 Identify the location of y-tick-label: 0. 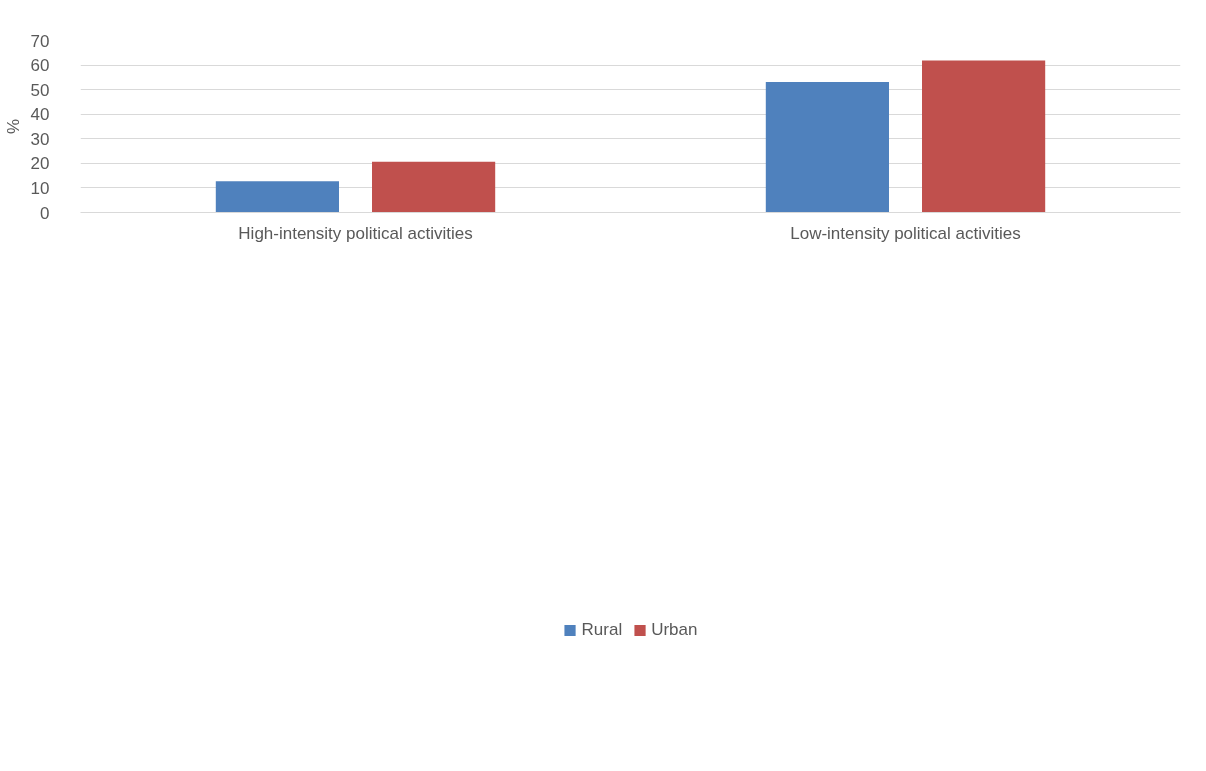
(45, 213).